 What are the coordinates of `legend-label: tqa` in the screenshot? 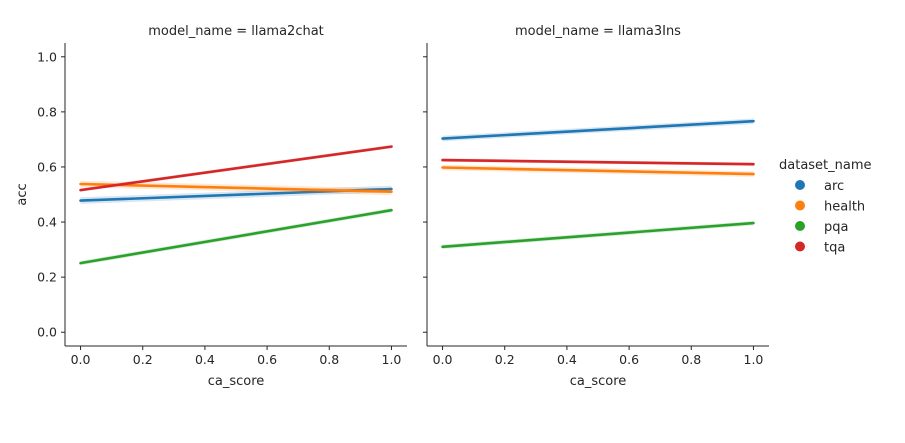 It's located at (834, 248).